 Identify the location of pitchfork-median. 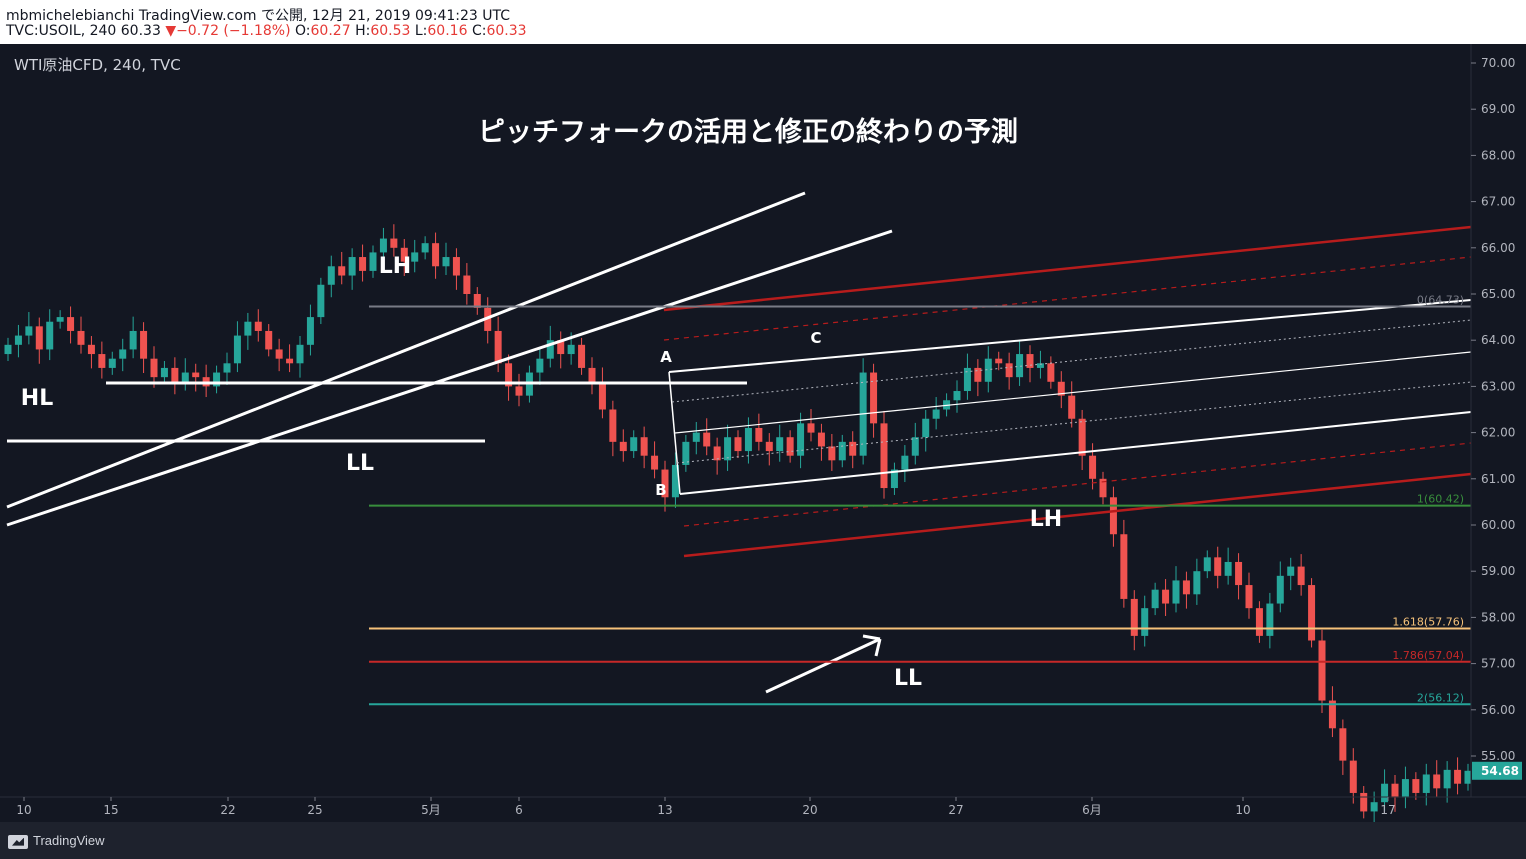
(1073, 392).